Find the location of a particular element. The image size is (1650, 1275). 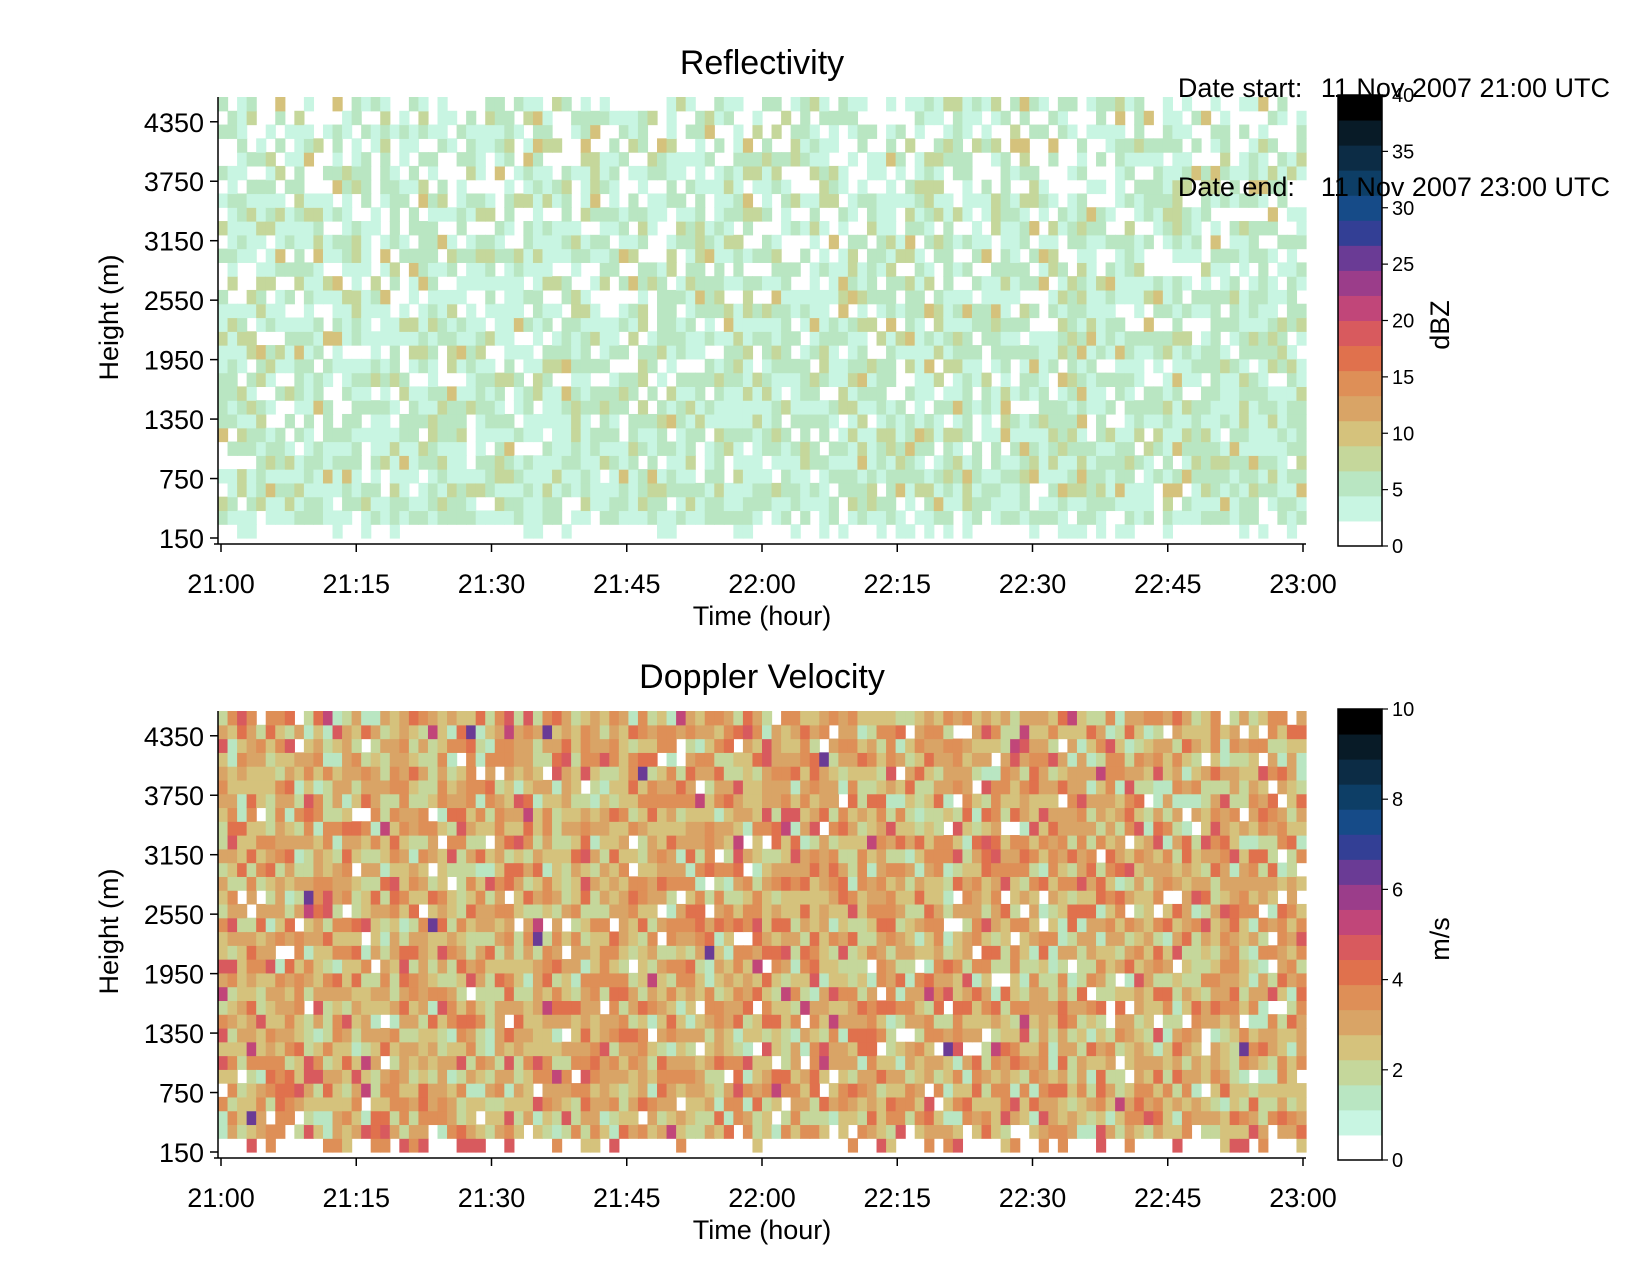

colorbar-swatch is located at coordinates (1360, 333).